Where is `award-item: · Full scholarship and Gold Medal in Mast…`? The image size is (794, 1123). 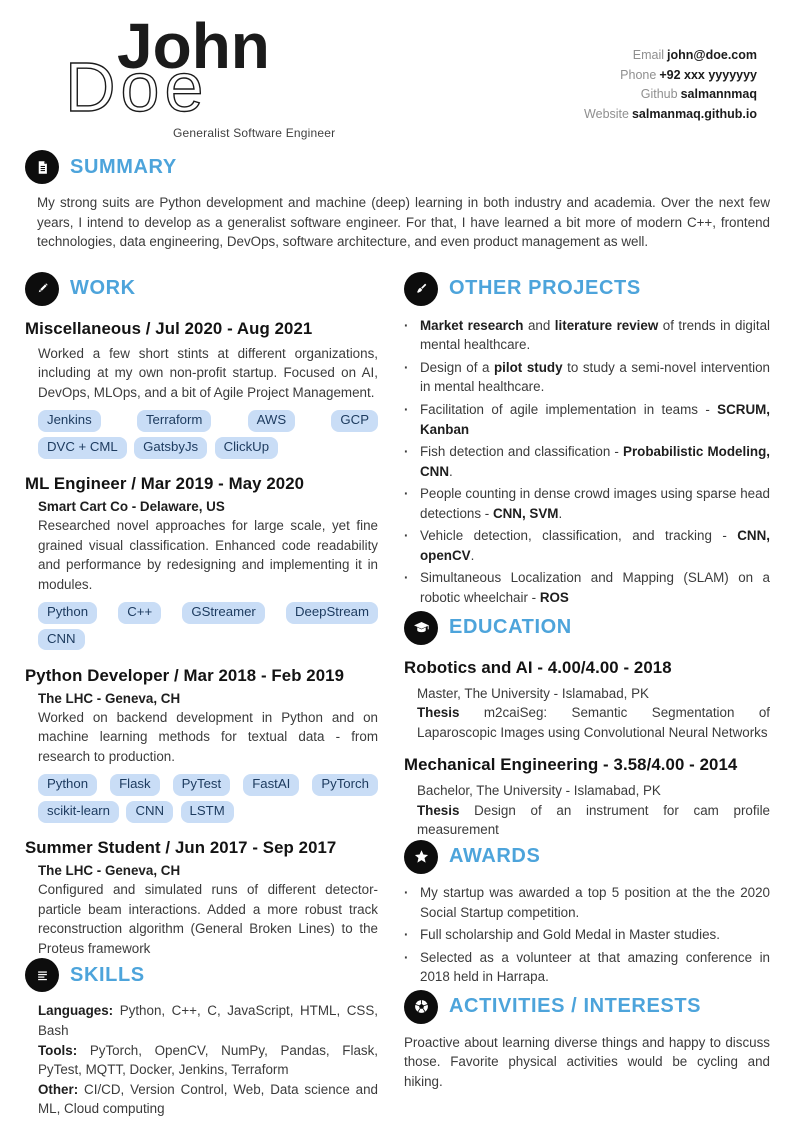 award-item: · Full scholarship and Gold Medal in Mast… is located at coordinates (587, 935).